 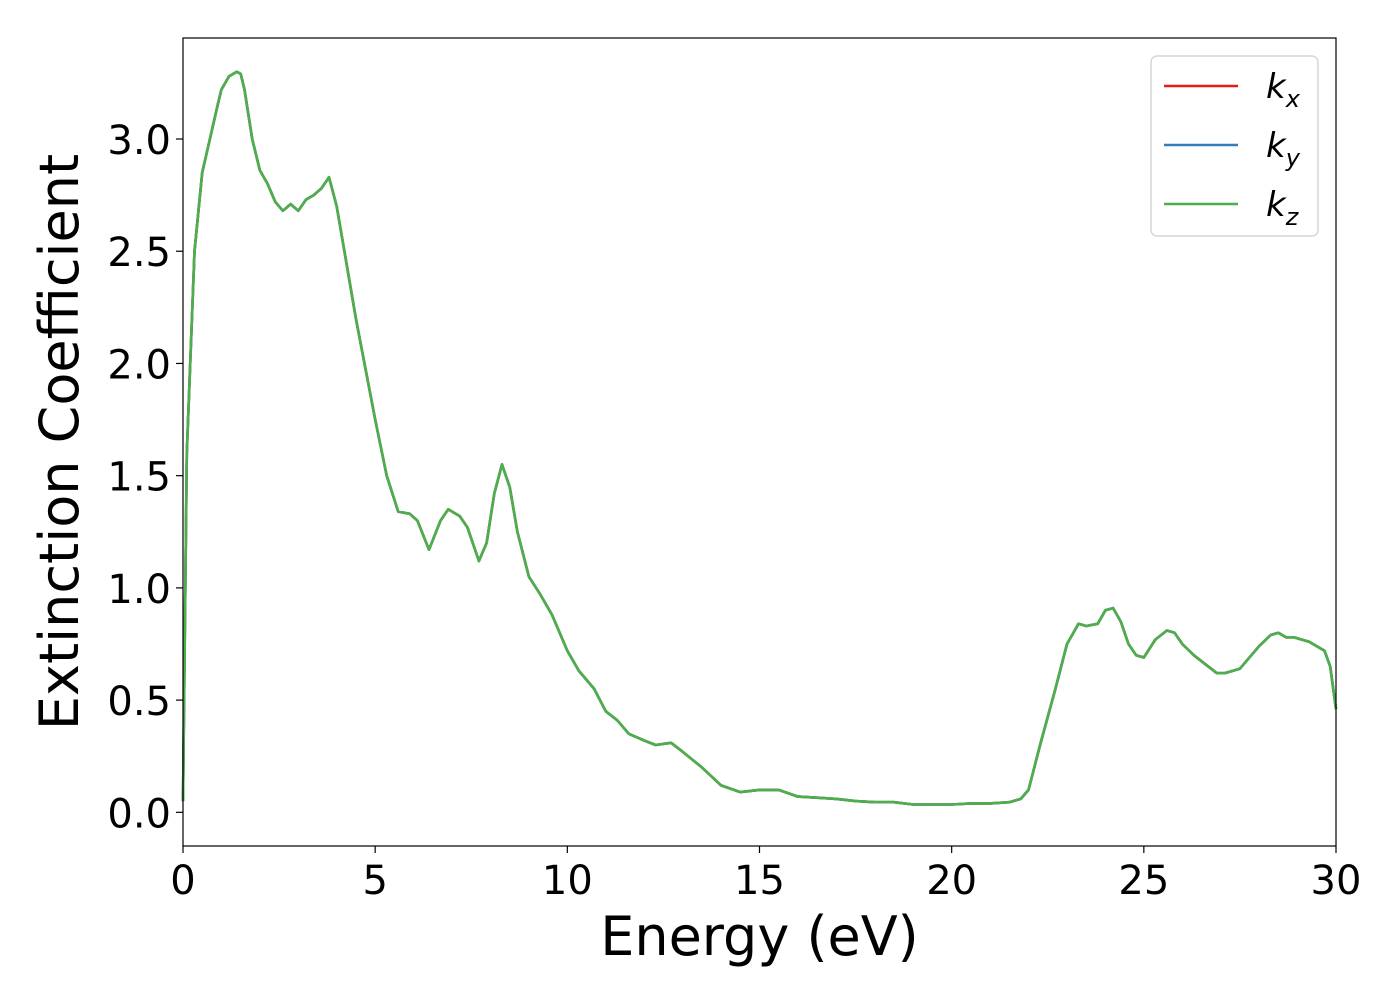 What do you see at coordinates (759, 881) in the screenshot?
I see `x-tick-label: 15` at bounding box center [759, 881].